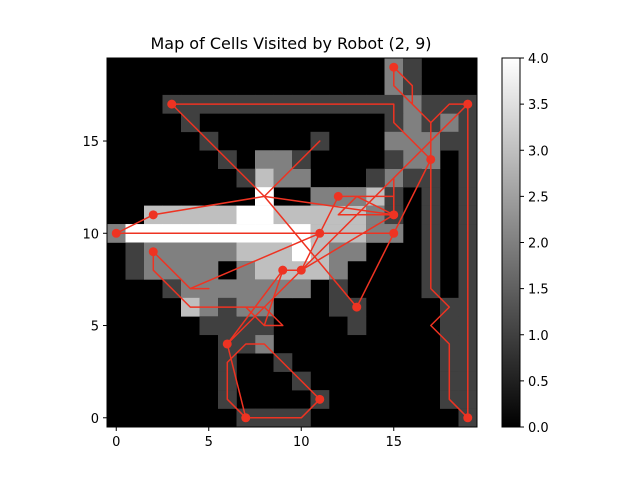  What do you see at coordinates (538, 59) in the screenshot?
I see `colorbar-tick-label: 4.0` at bounding box center [538, 59].